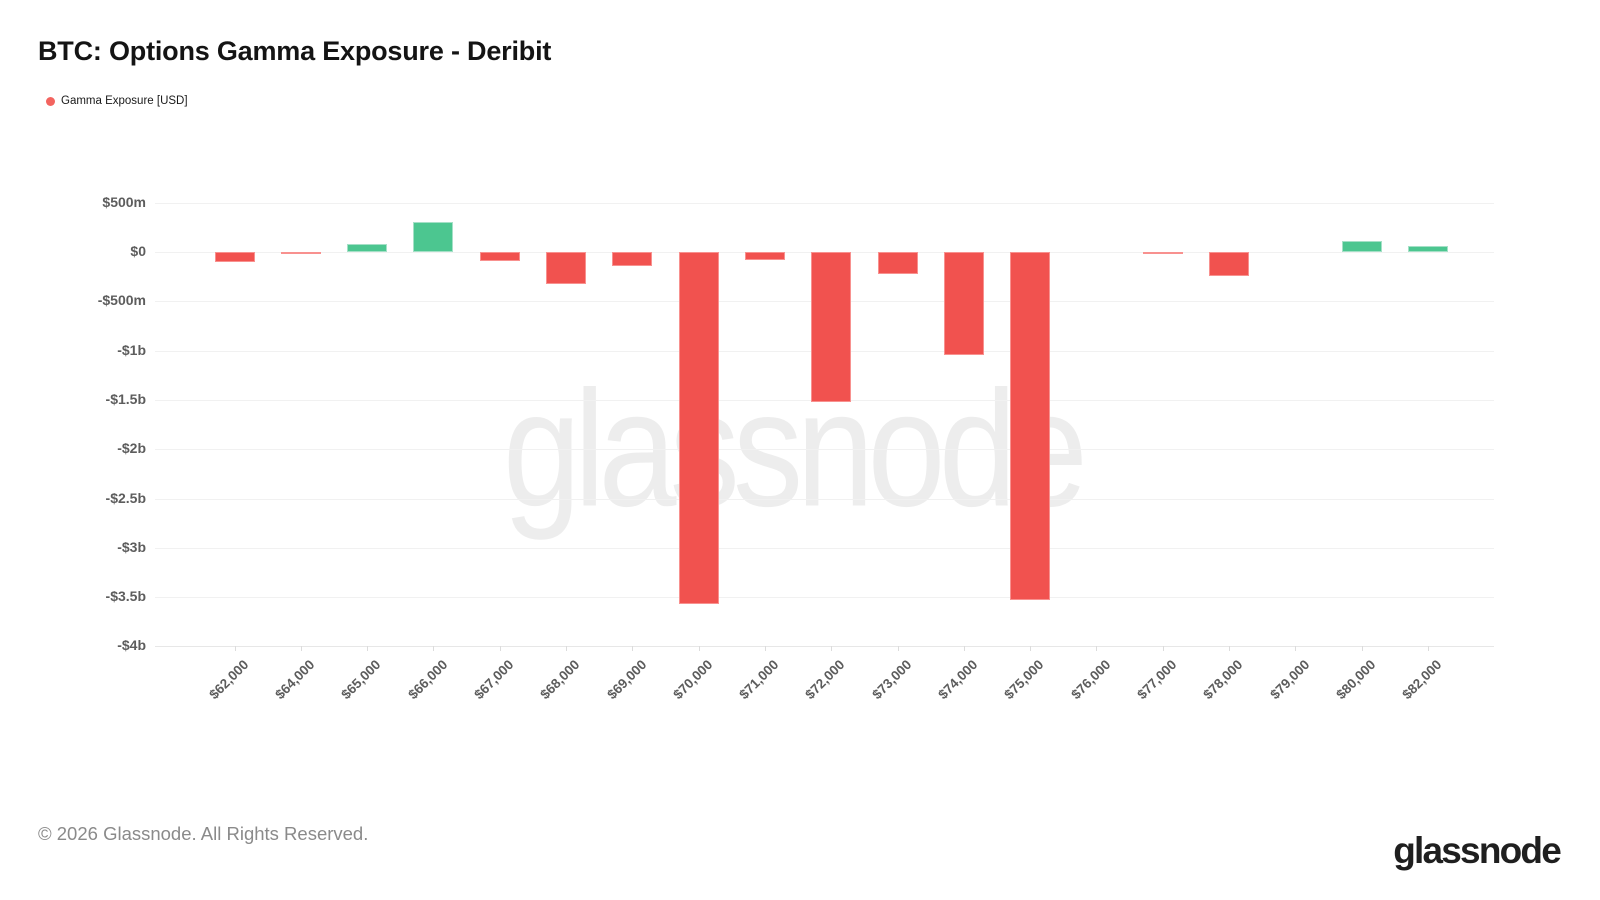 Image resolution: width=1600 pixels, height=900 pixels. What do you see at coordinates (131, 645) in the screenshot?
I see `y-axis-tick-label: -$4b` at bounding box center [131, 645].